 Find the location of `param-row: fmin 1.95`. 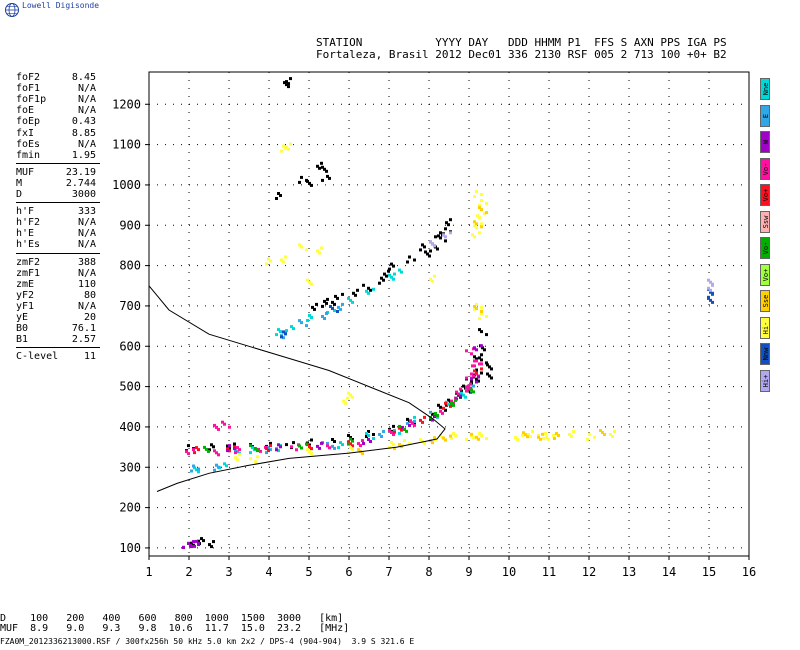

param-row: fmin 1.95 is located at coordinates (50, 156).